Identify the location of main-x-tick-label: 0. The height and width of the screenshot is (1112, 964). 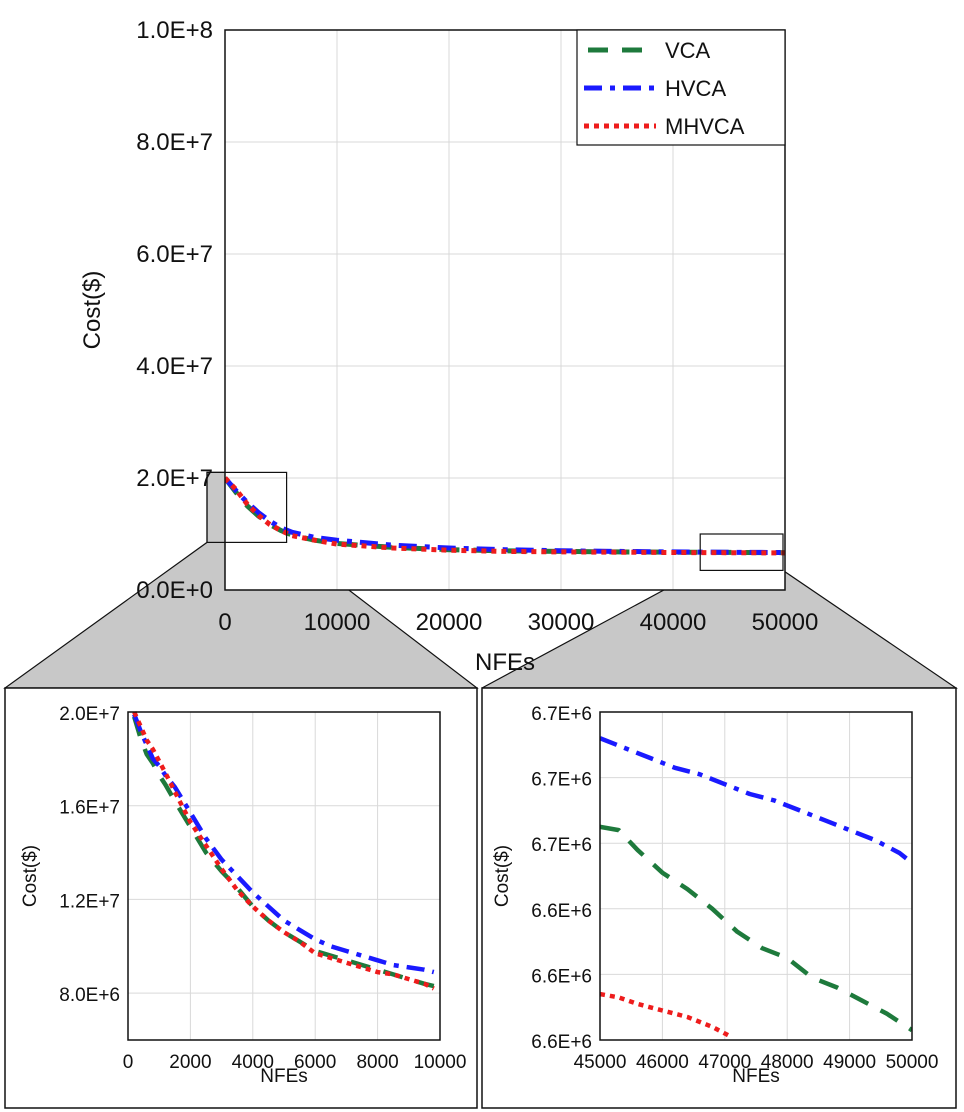
(224, 622).